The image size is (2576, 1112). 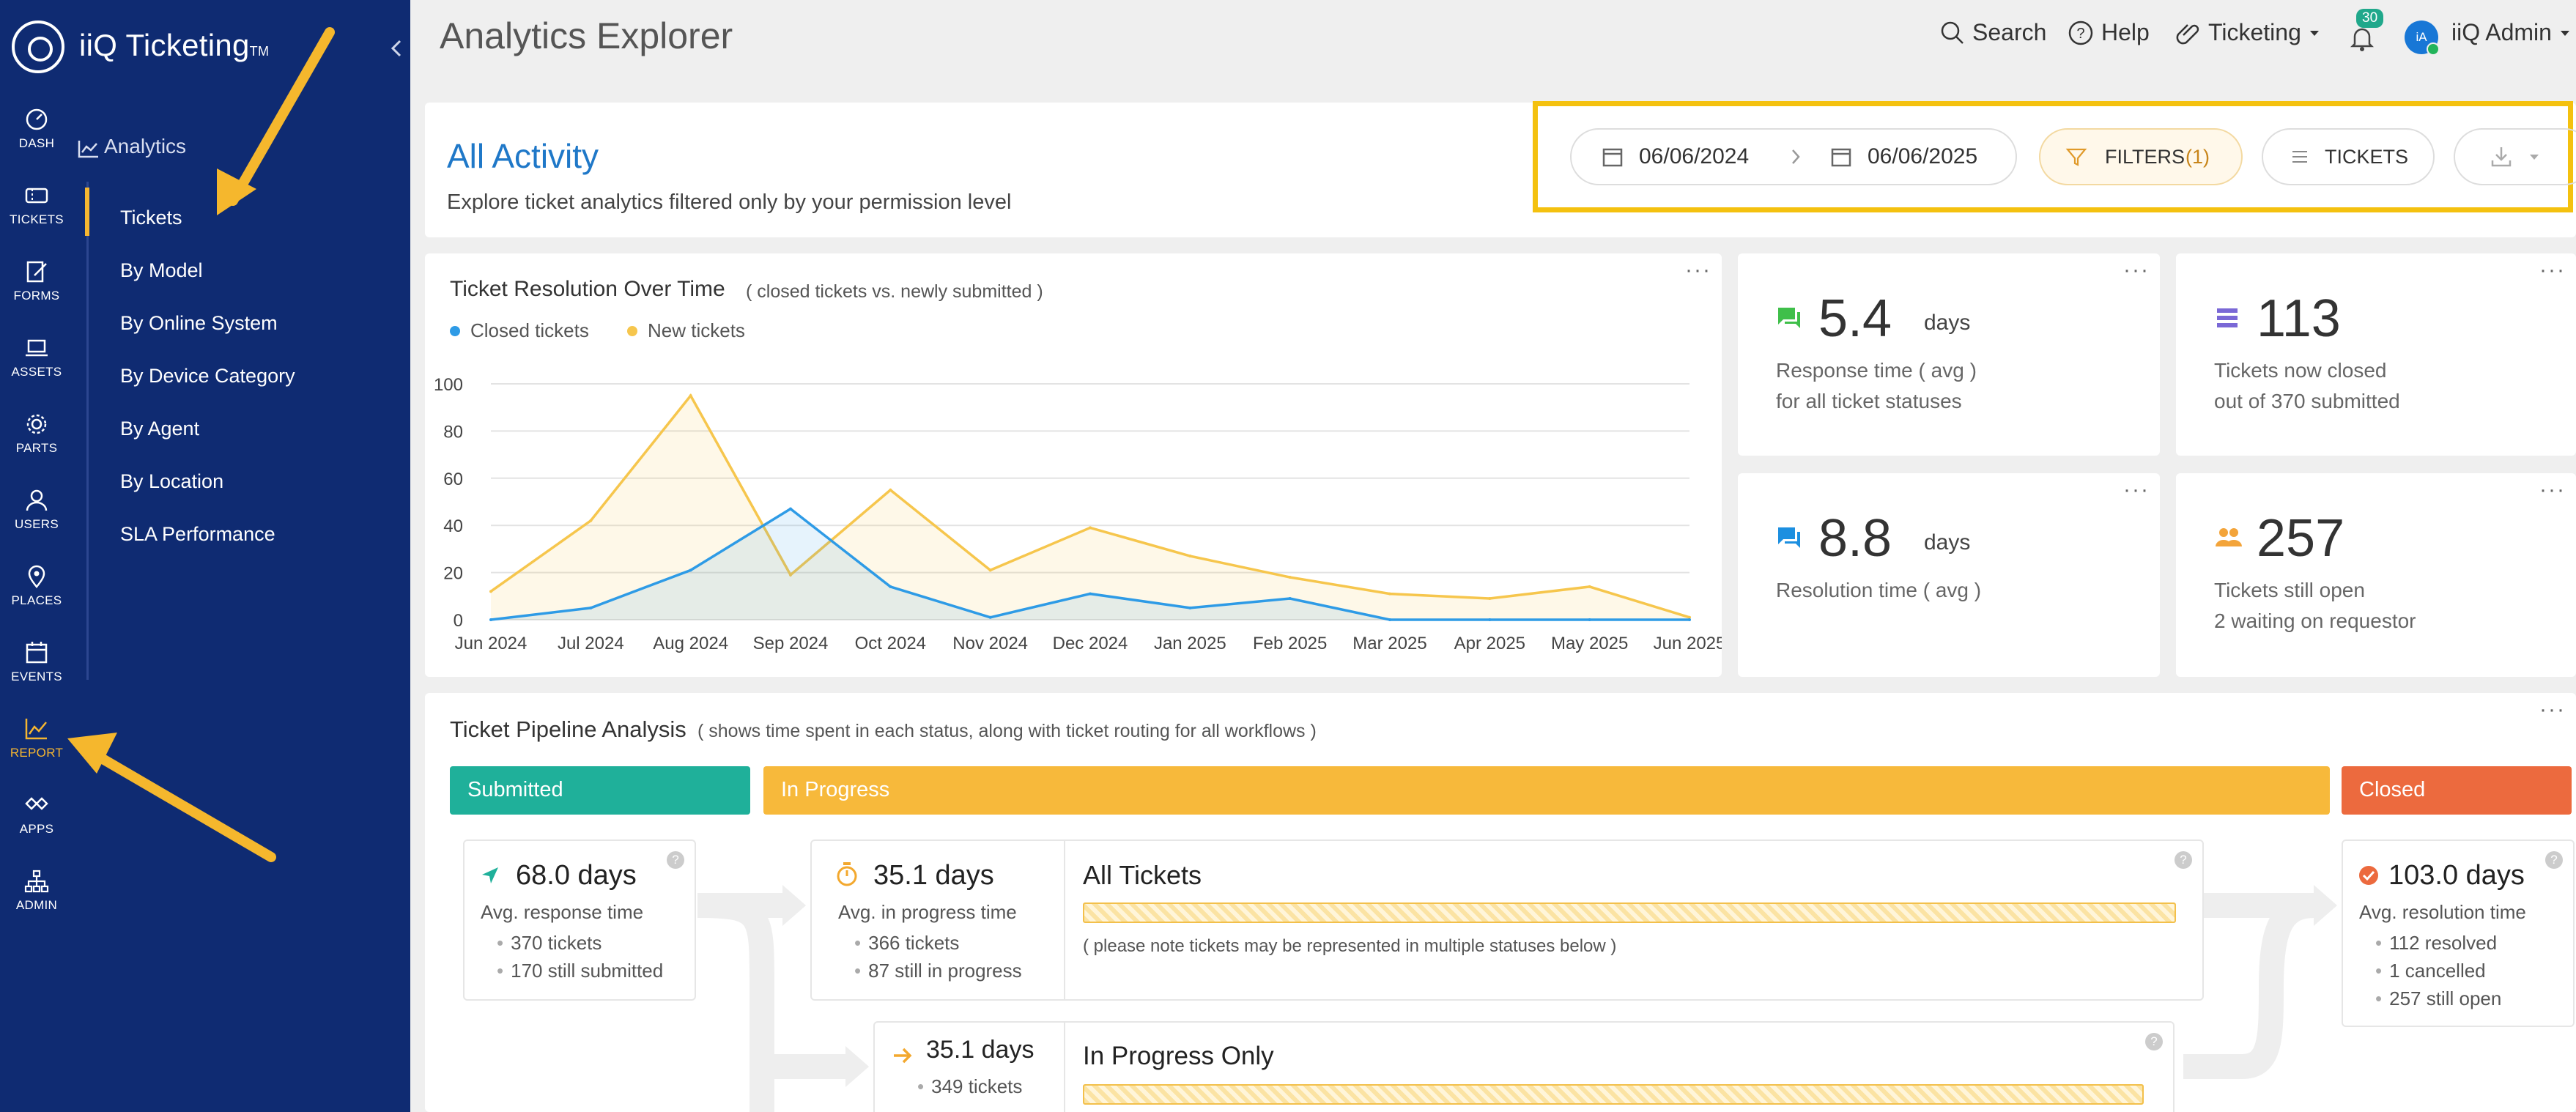 I want to click on user-menu: iiQ Admin, so click(x=2511, y=32).